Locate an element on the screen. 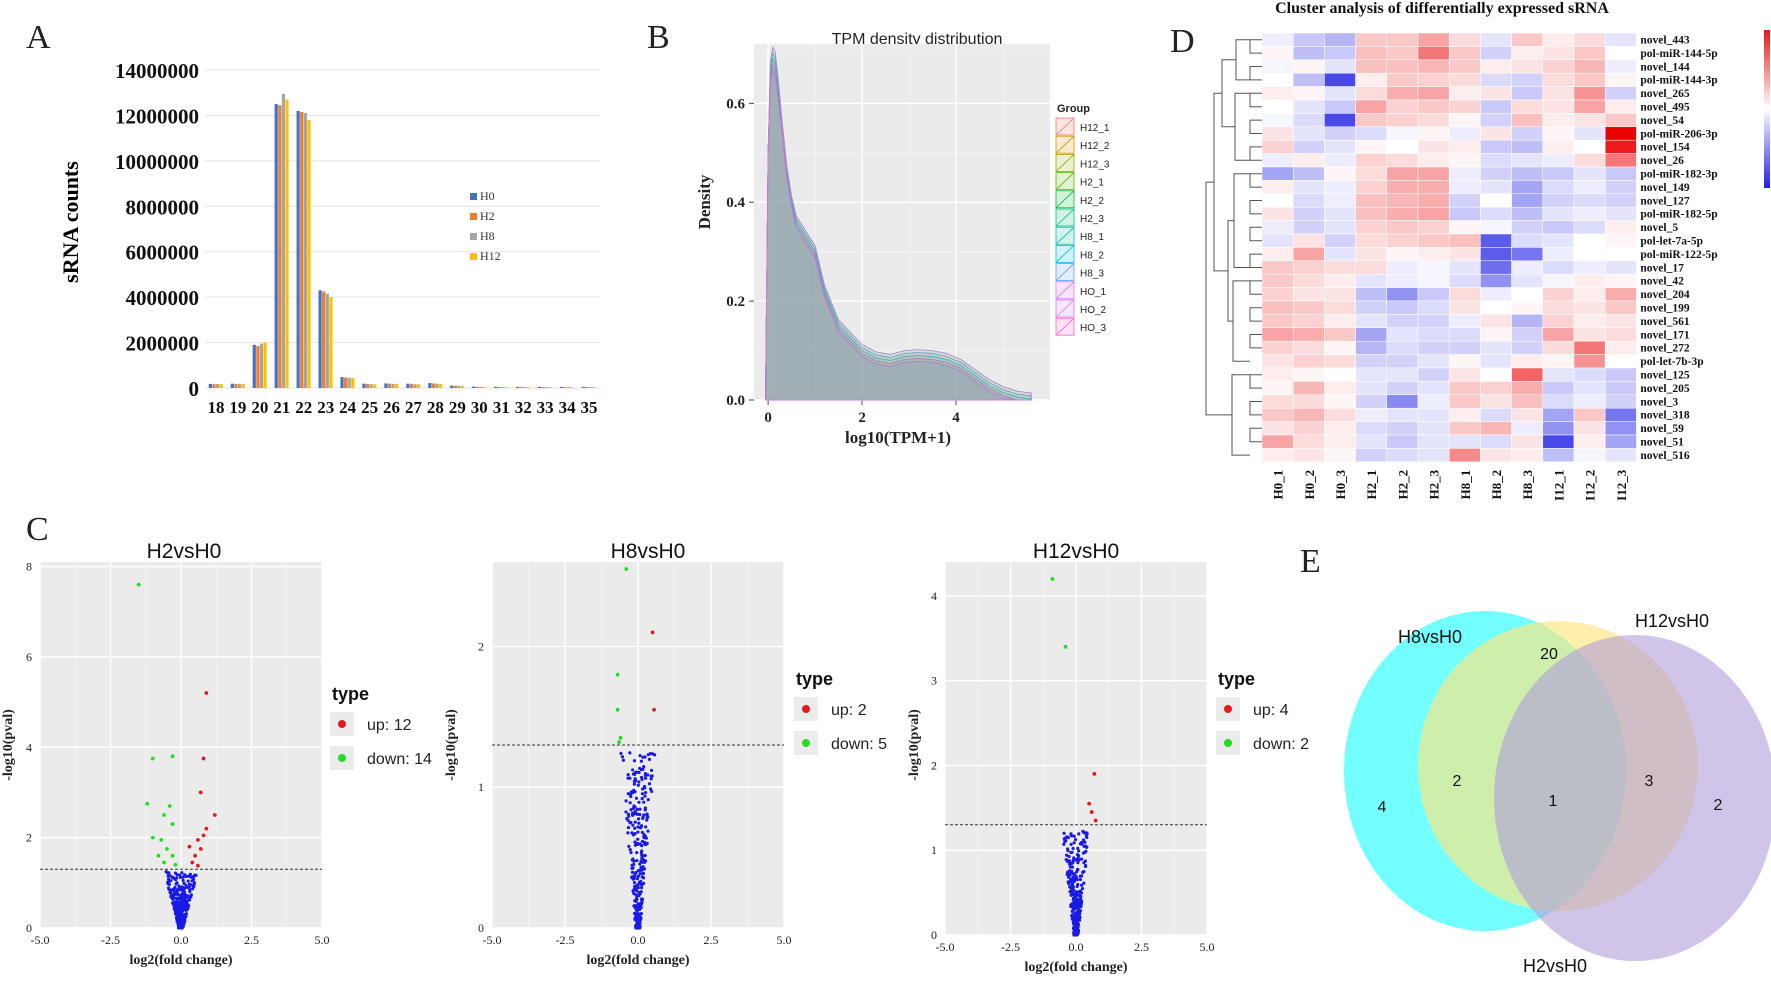 The image size is (1771, 994). heatmap-row-label: novel_318 is located at coordinates (1664, 416).